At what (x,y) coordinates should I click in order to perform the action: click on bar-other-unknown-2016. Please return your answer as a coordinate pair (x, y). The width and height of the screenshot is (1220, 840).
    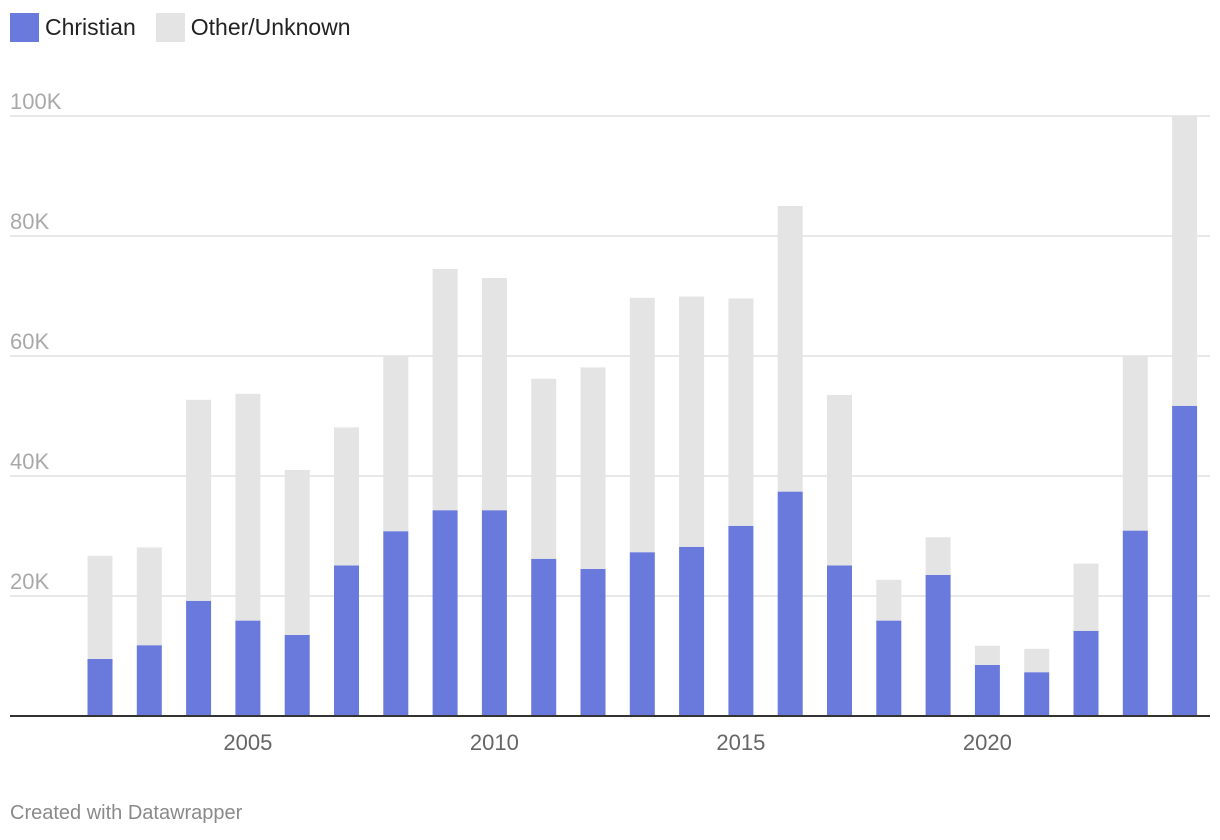
    Looking at the image, I should click on (790, 349).